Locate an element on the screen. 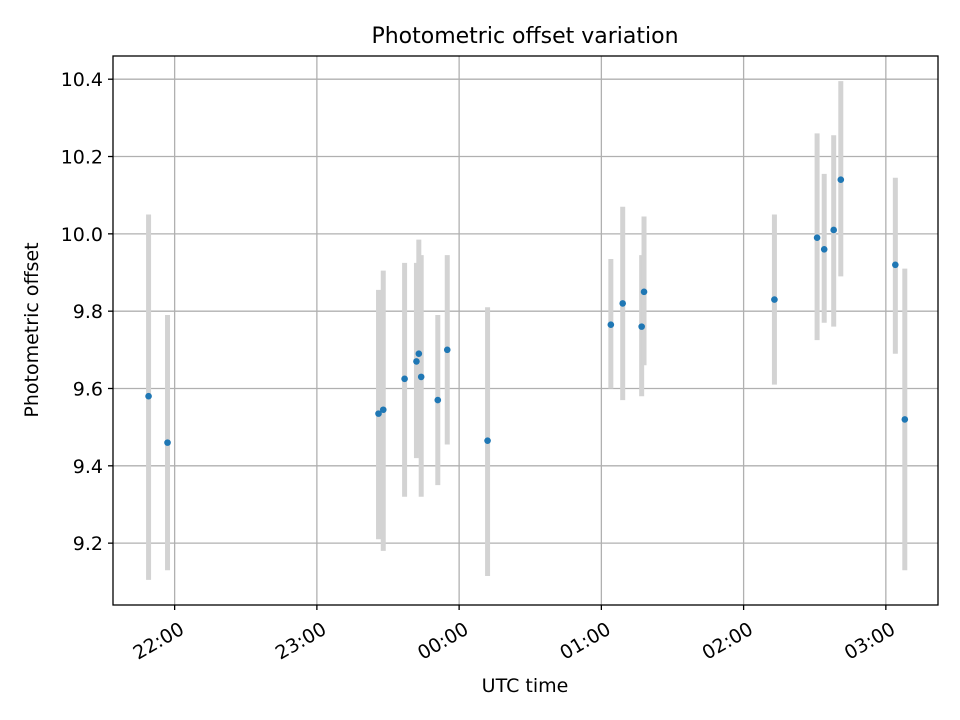 The image size is (960, 720). y-axis-ticks: 9.2 9.4 9.6 9.8 10.0 10.2 10.4 is located at coordinates (87, 312).